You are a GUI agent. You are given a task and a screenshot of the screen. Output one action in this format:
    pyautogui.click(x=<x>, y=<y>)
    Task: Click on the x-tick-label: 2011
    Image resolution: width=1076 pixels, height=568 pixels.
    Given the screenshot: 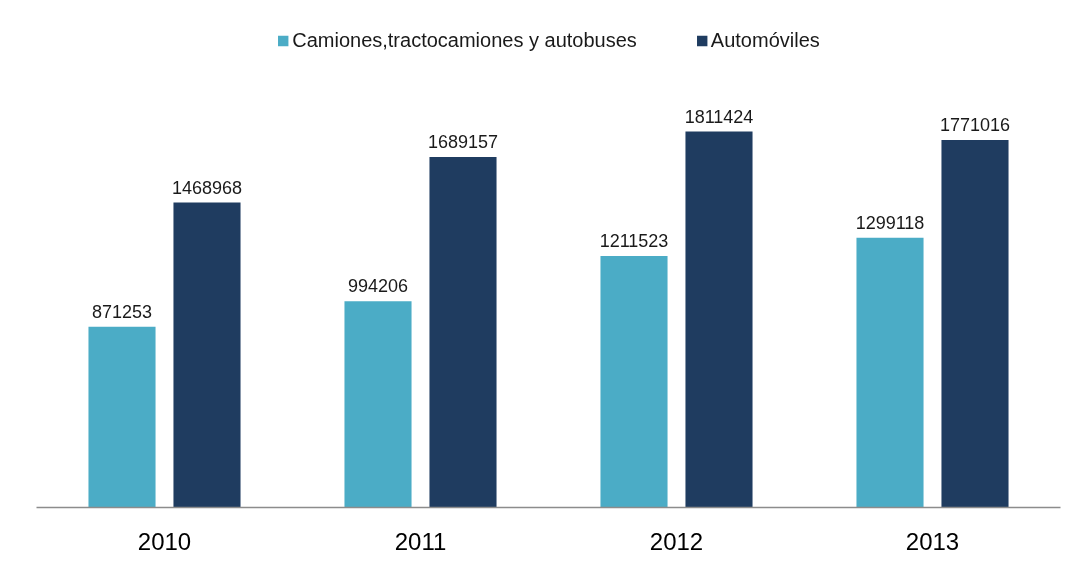 What is the action you would take?
    pyautogui.click(x=420, y=541)
    